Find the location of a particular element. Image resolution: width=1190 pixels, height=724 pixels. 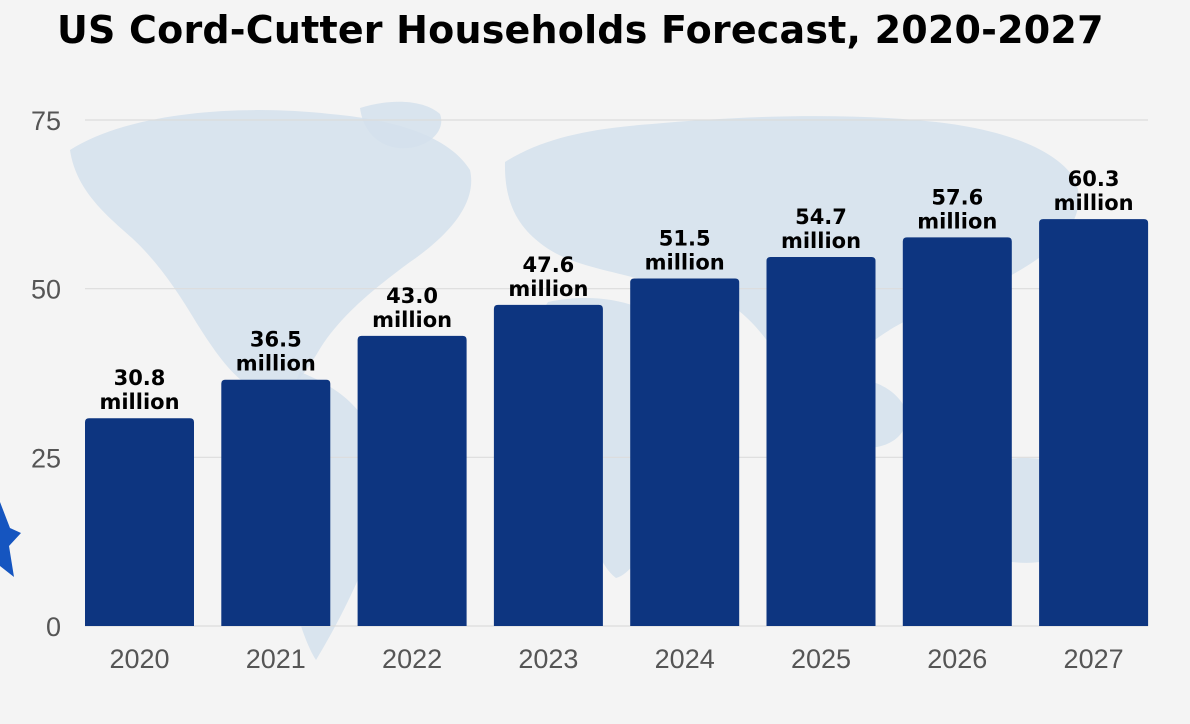

data-label-value: 30.8 is located at coordinates (140, 378).